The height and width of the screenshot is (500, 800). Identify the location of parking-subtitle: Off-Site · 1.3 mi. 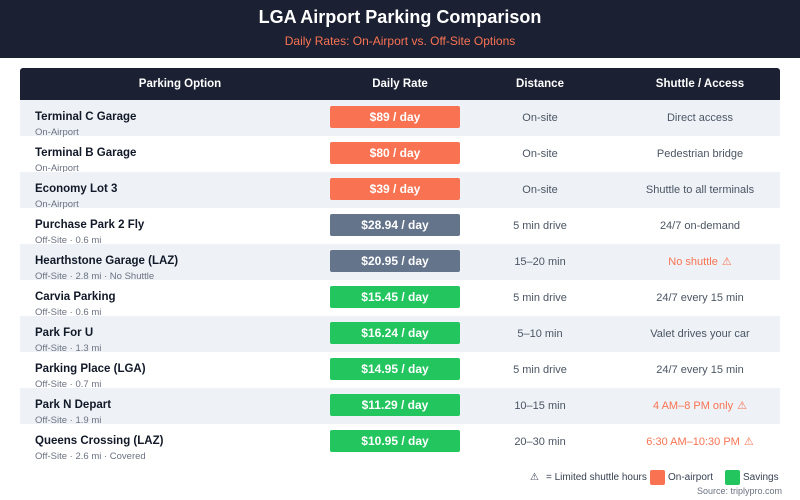
(68, 348).